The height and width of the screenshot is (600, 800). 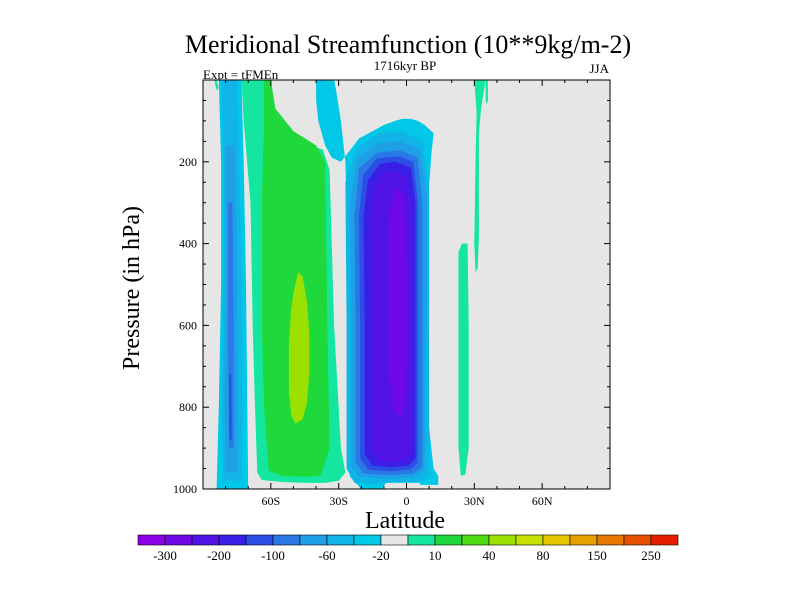 What do you see at coordinates (326, 555) in the screenshot?
I see `colorbar-label: -60` at bounding box center [326, 555].